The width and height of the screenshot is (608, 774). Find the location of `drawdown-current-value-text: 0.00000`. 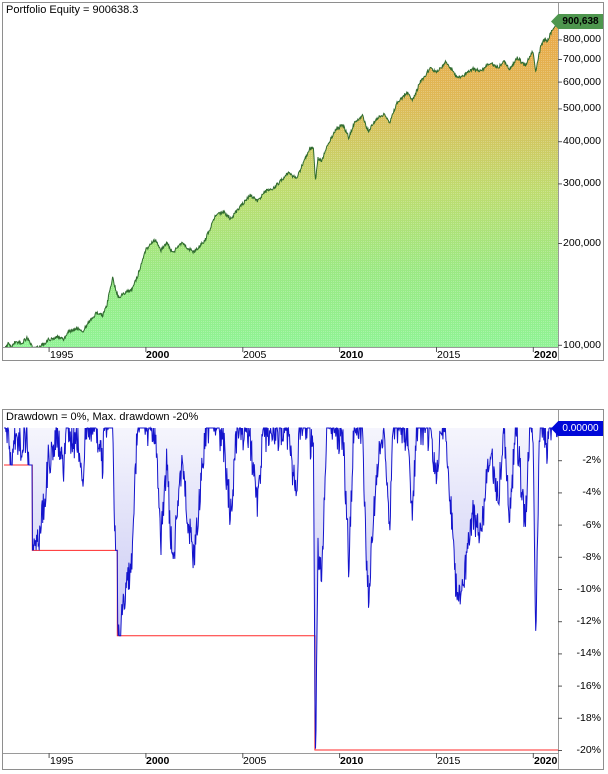

drawdown-current-value-text: 0.00000 is located at coordinates (580, 428).